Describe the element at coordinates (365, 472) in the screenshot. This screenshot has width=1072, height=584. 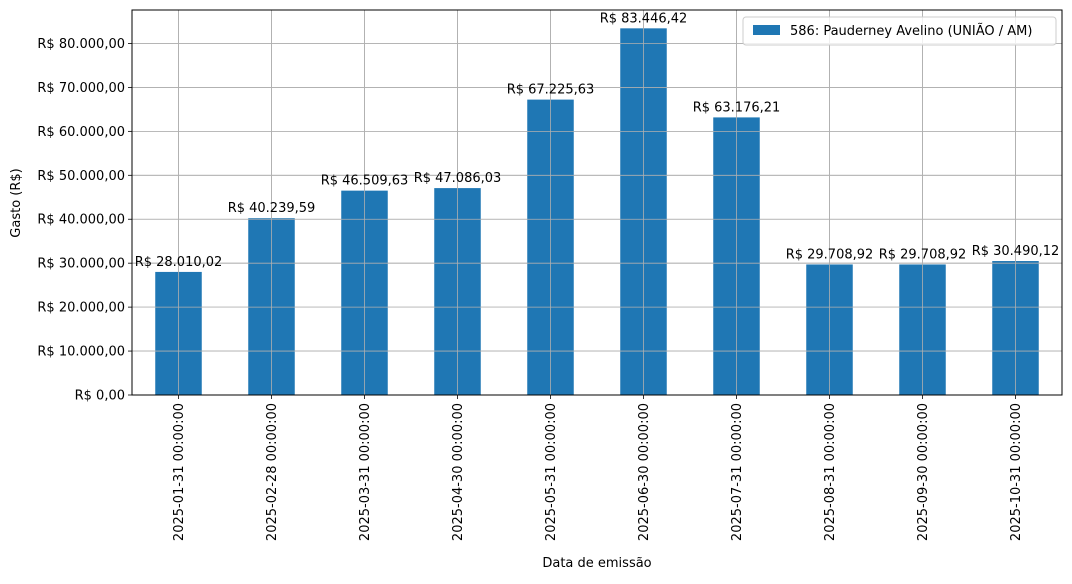
I see `x-tick-label: 2025-03-31 00:00:00` at that location.